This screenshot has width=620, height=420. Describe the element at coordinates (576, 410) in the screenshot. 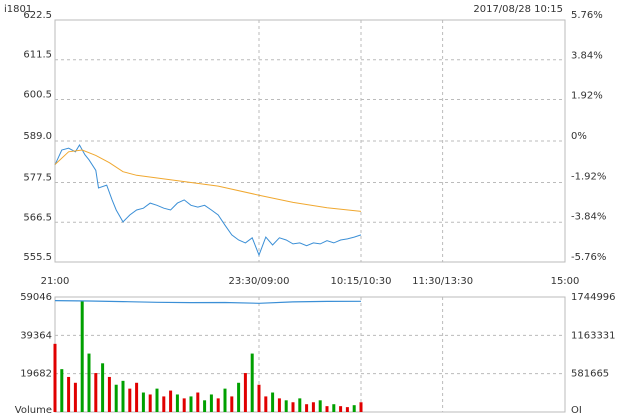

I see `y2-axis-label: OI` at that location.